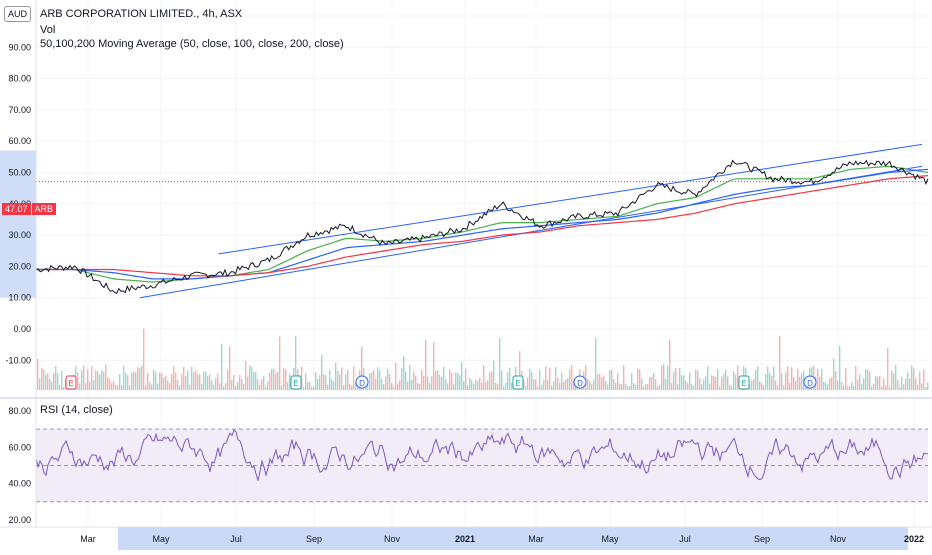 The height and width of the screenshot is (555, 932). I want to click on rsi-legend: RSI (14, close), so click(76, 410).